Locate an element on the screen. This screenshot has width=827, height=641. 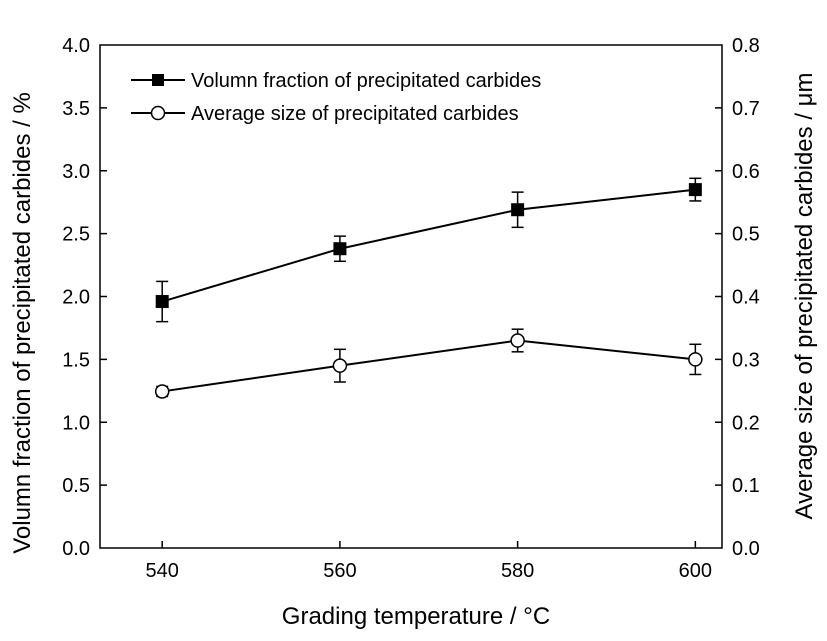
legend-entry-1: Volumn fraction of precipitated carbides is located at coordinates (336, 81).